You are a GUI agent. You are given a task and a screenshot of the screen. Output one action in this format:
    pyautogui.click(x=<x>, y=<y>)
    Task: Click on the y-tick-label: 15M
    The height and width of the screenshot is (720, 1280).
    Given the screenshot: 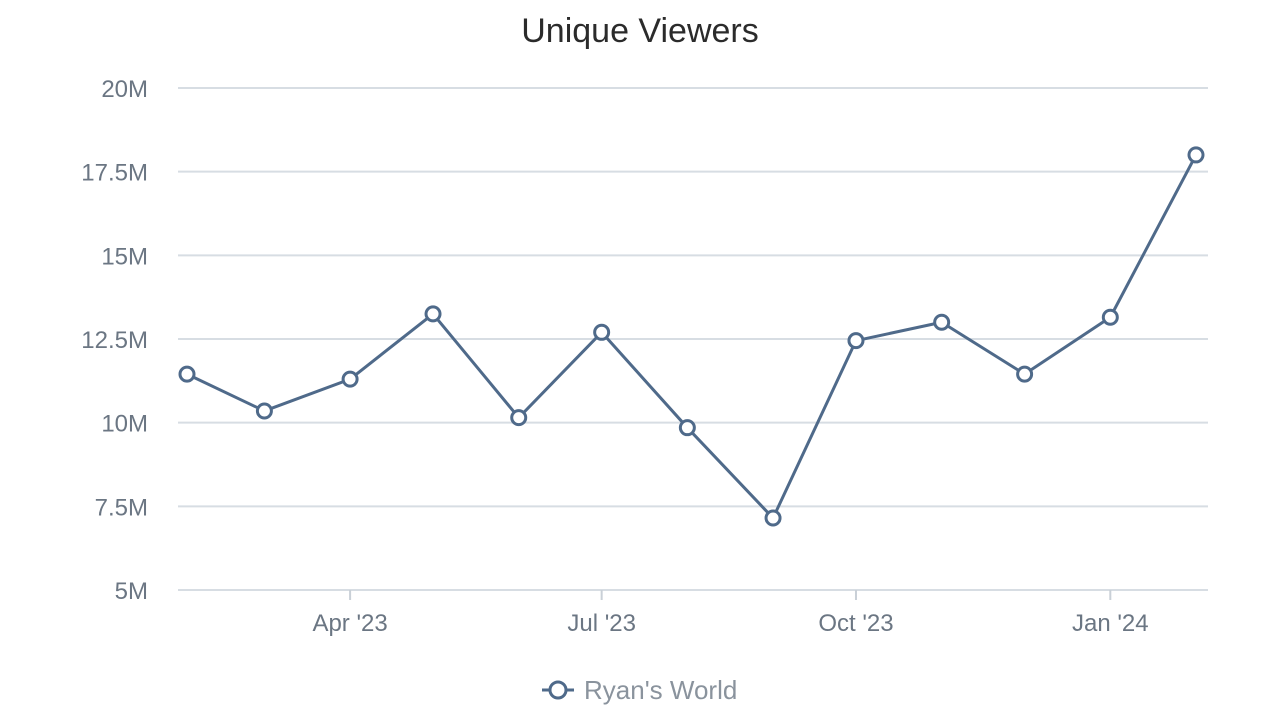 What is the action you would take?
    pyautogui.click(x=124, y=256)
    